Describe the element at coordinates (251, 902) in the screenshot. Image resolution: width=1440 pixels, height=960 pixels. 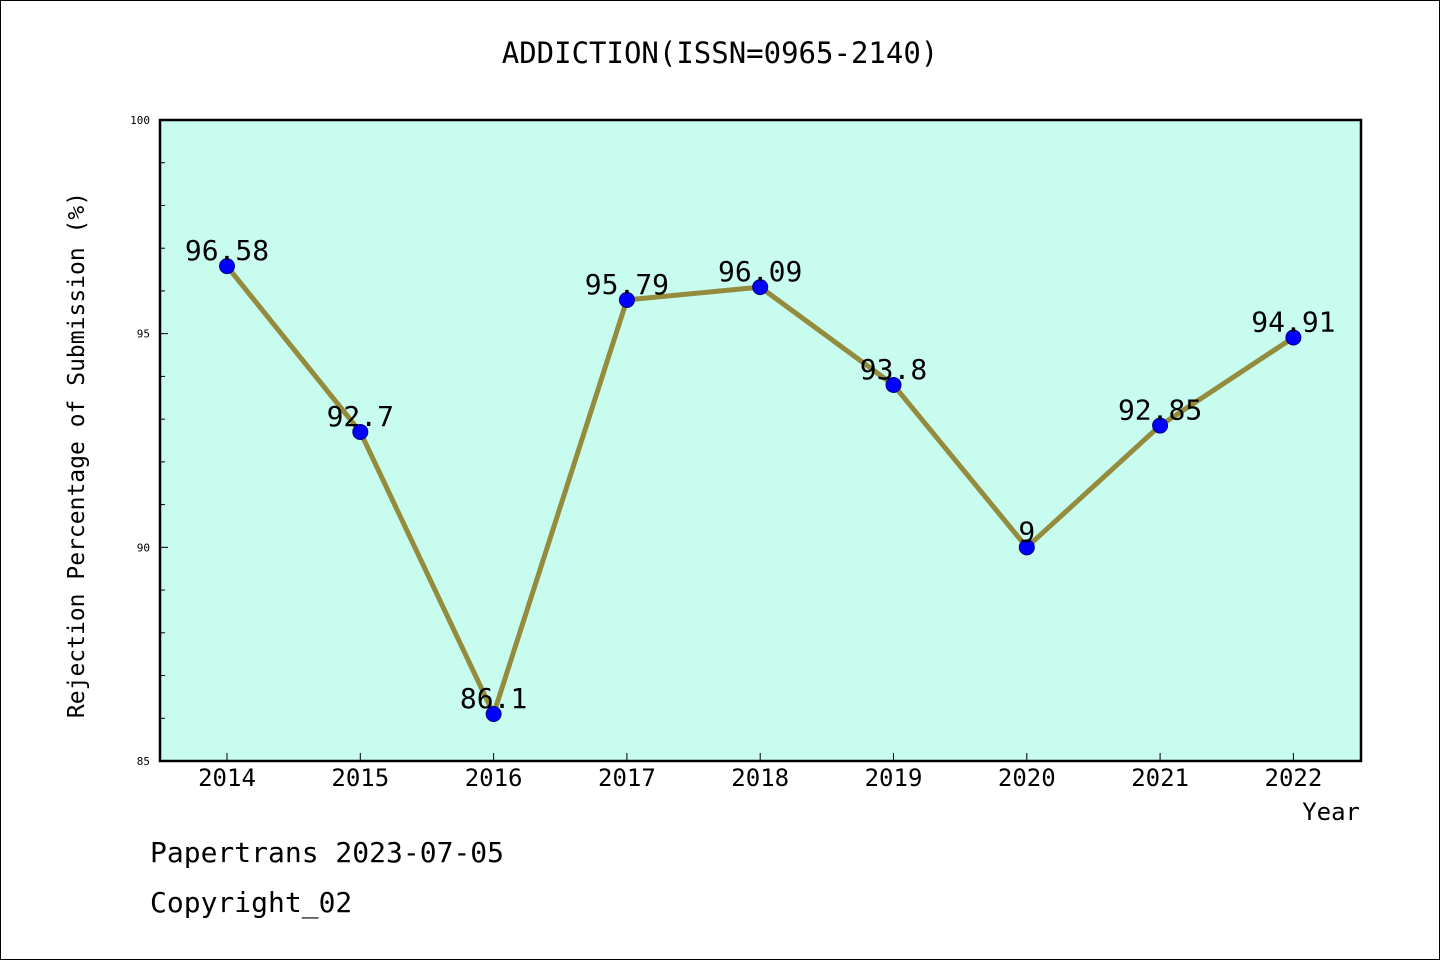
I see `footer-copyright: Copyright_02` at that location.